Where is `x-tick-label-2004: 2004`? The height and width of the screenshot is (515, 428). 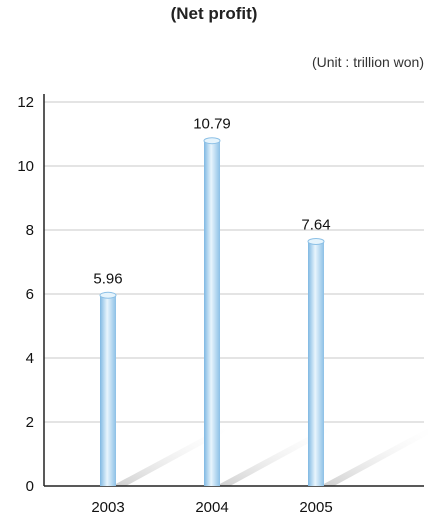 x-tick-label-2004: 2004 is located at coordinates (211, 507).